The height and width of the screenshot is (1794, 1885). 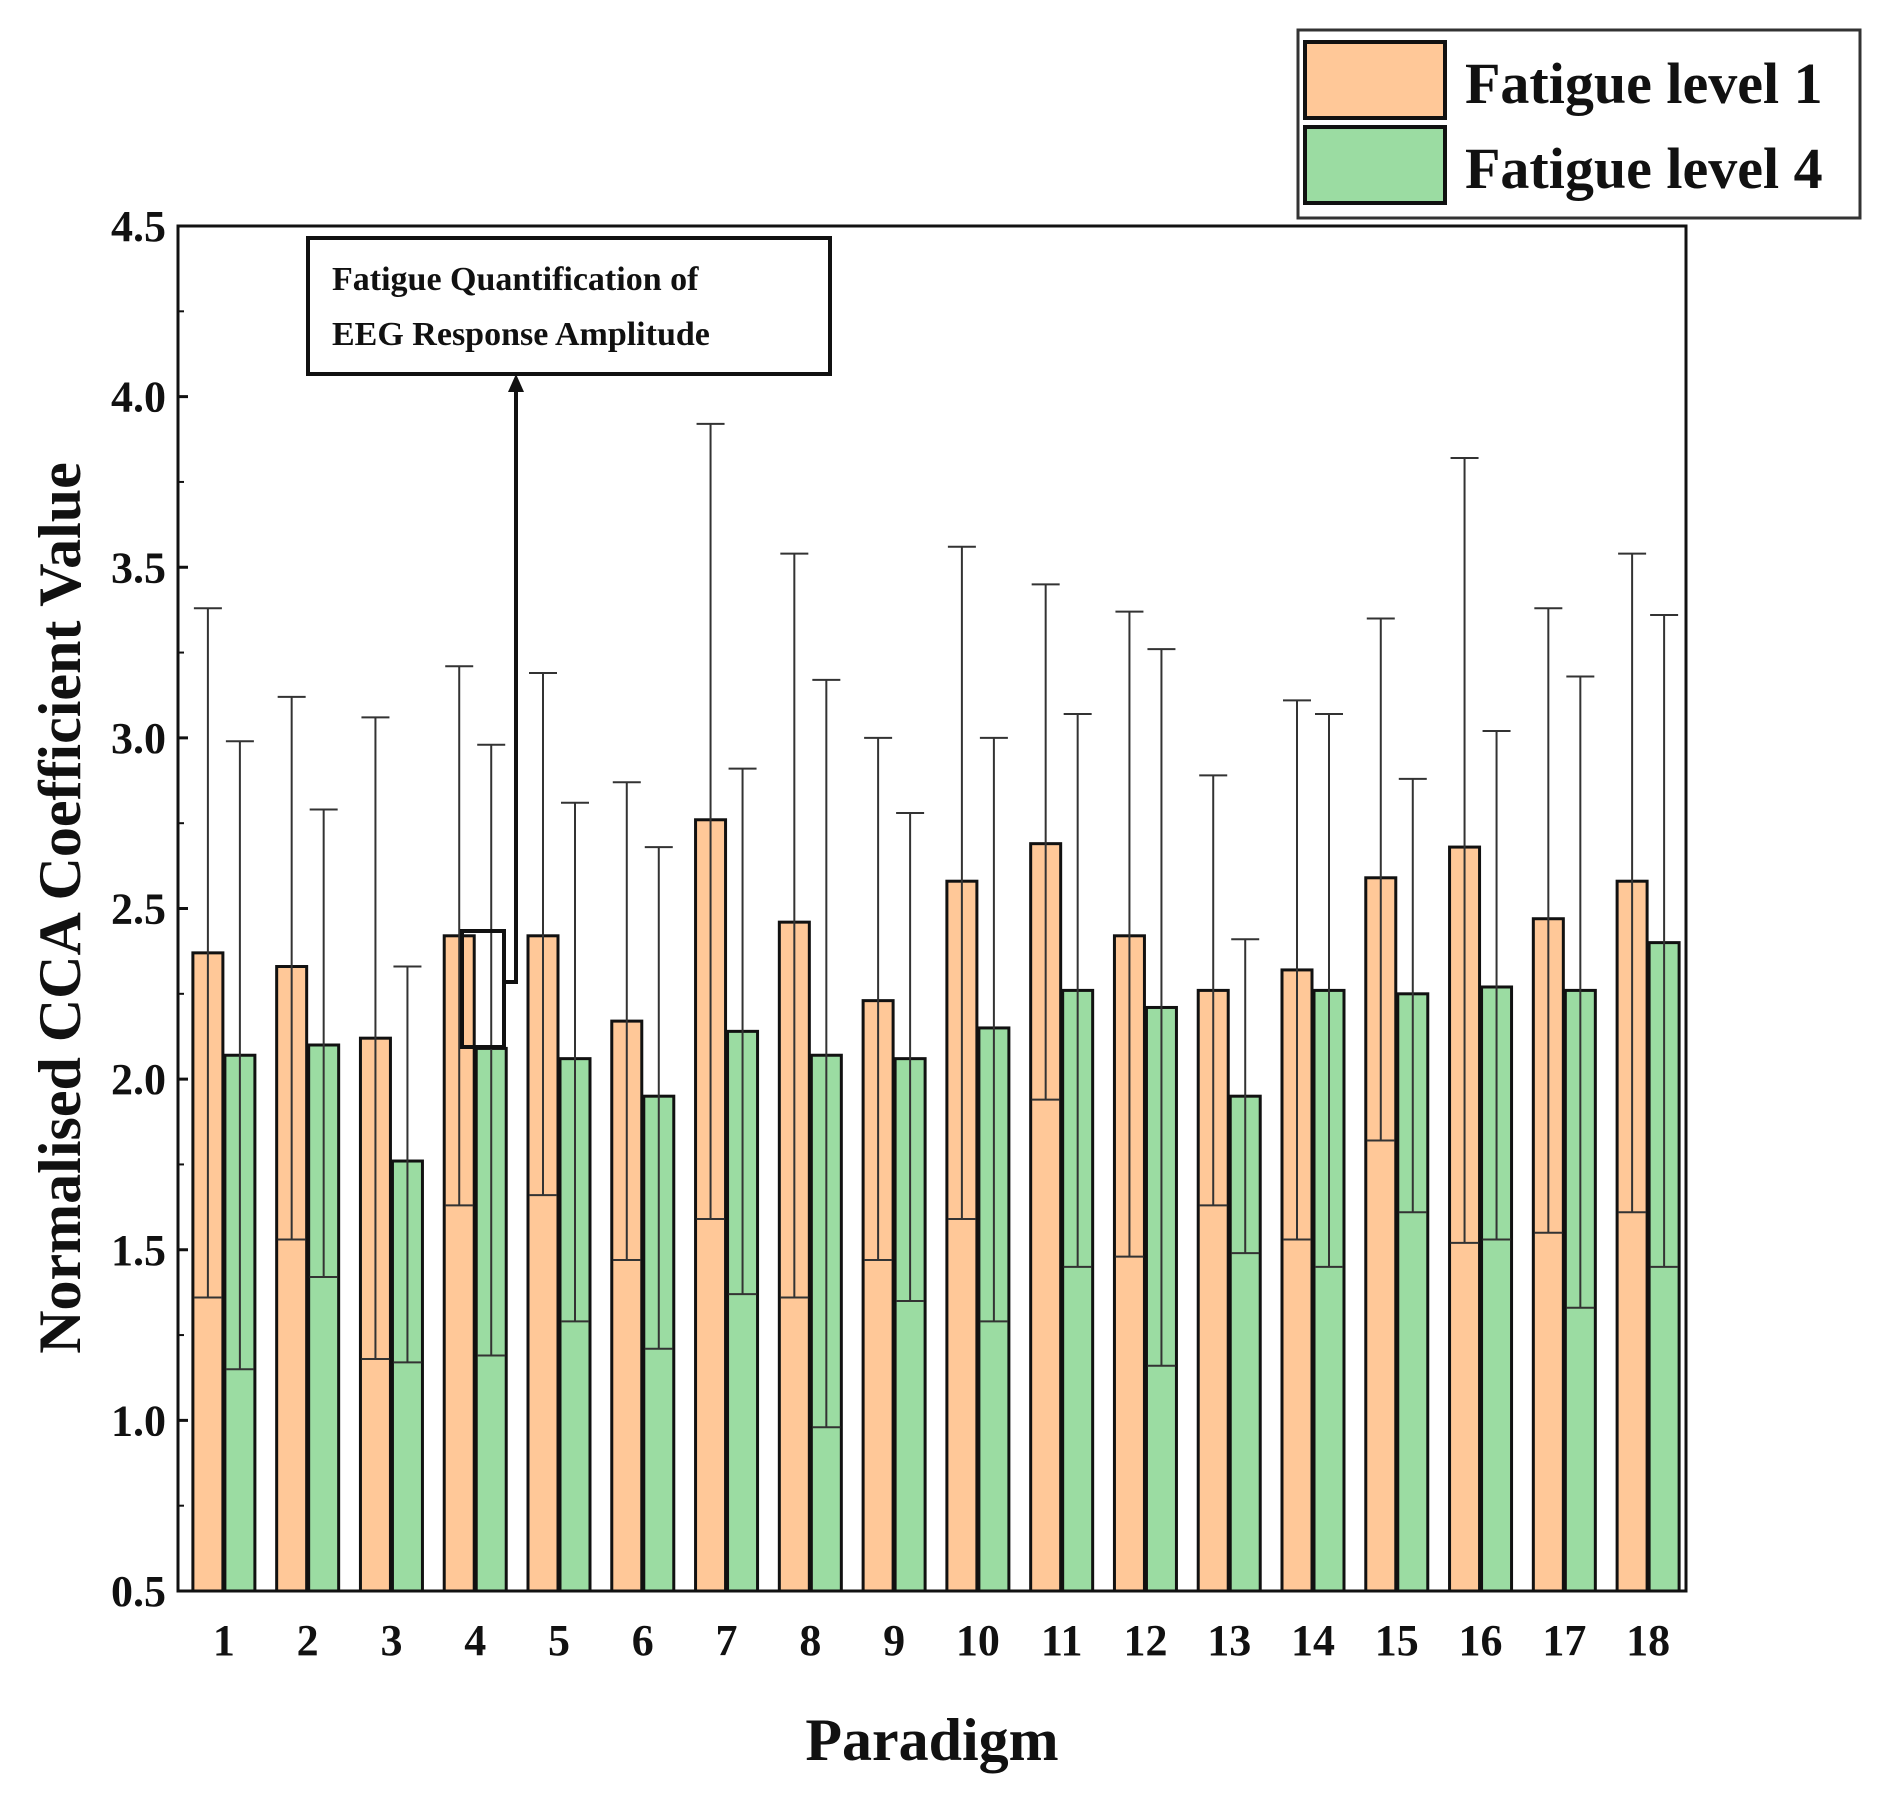 What do you see at coordinates (138, 1250) in the screenshot?
I see `y-tick-label: 1.5` at bounding box center [138, 1250].